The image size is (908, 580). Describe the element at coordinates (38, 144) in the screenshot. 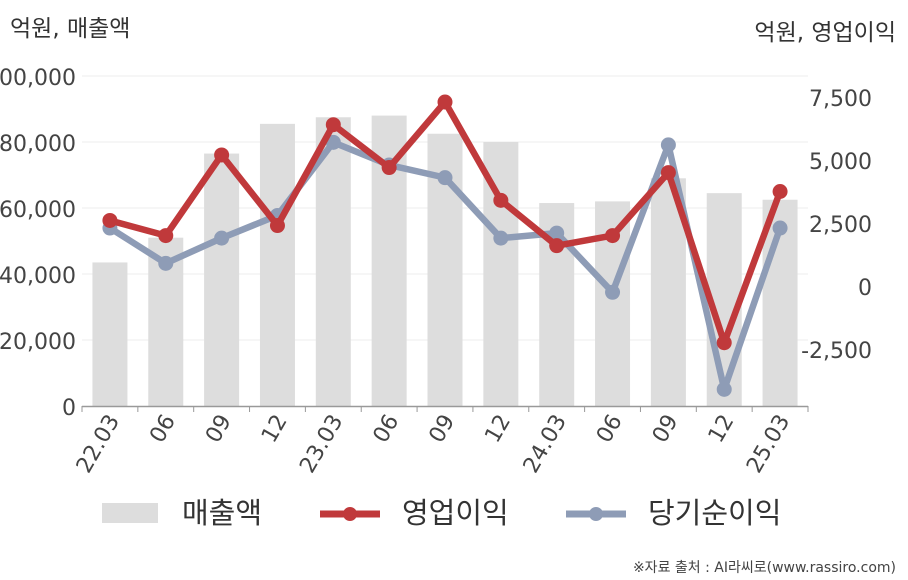

I see `left-tick-label: 80,000` at that location.